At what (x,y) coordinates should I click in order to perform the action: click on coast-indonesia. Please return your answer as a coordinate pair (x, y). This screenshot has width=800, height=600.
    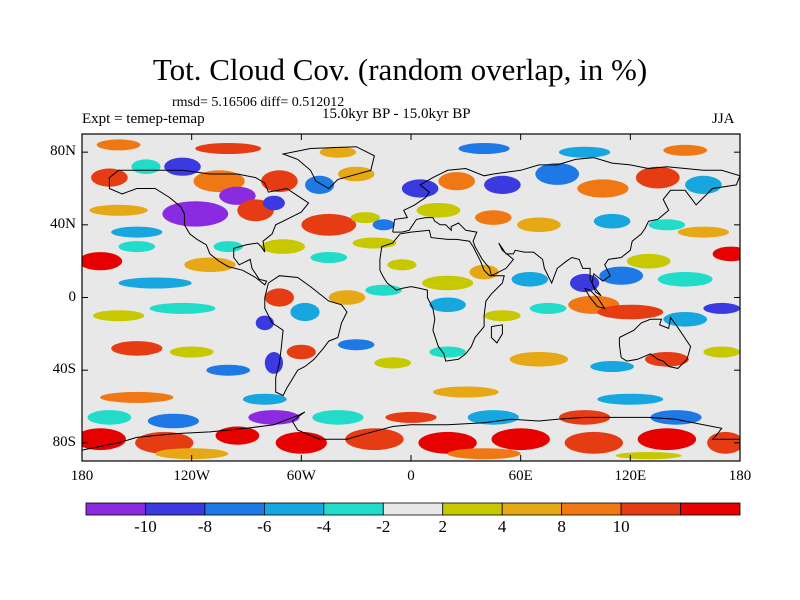
    Looking at the image, I should click on (595, 298).